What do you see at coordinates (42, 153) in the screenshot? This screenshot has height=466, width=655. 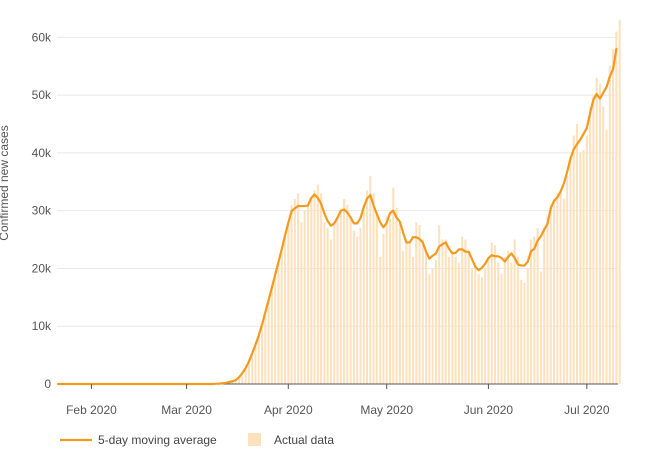 I see `y-tick-label: 40k` at bounding box center [42, 153].